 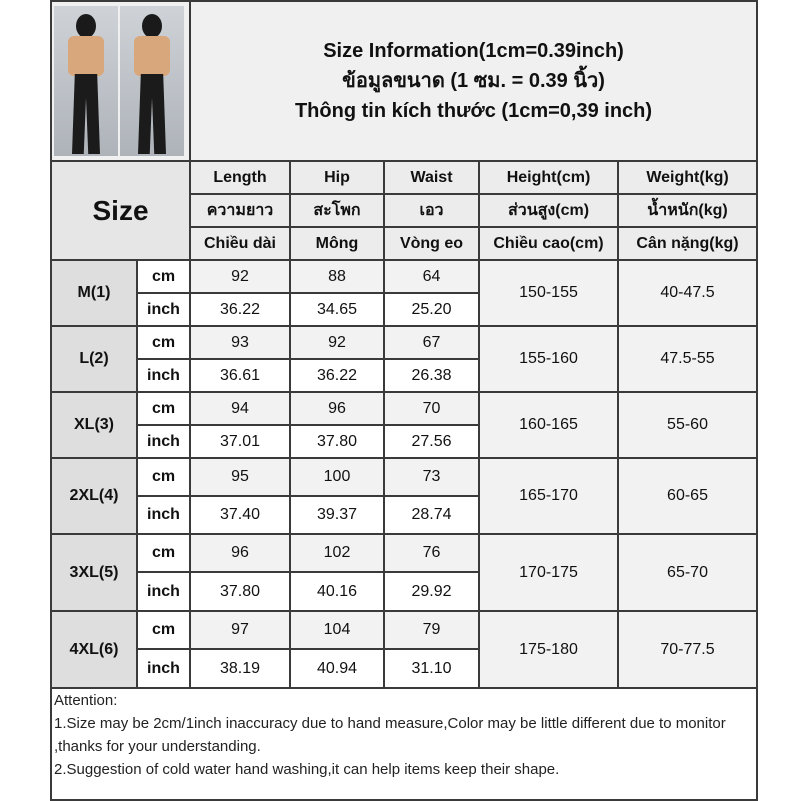 I want to click on column-header-th: สะโพก, so click(x=337, y=210).